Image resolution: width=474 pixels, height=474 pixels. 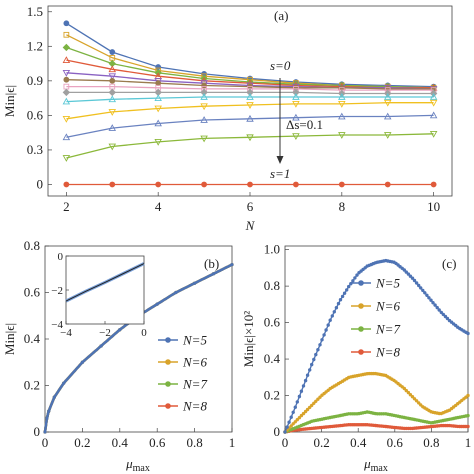 What do you see at coordinates (280, 65) in the screenshot?
I see `annotation-top: s=0` at bounding box center [280, 65].